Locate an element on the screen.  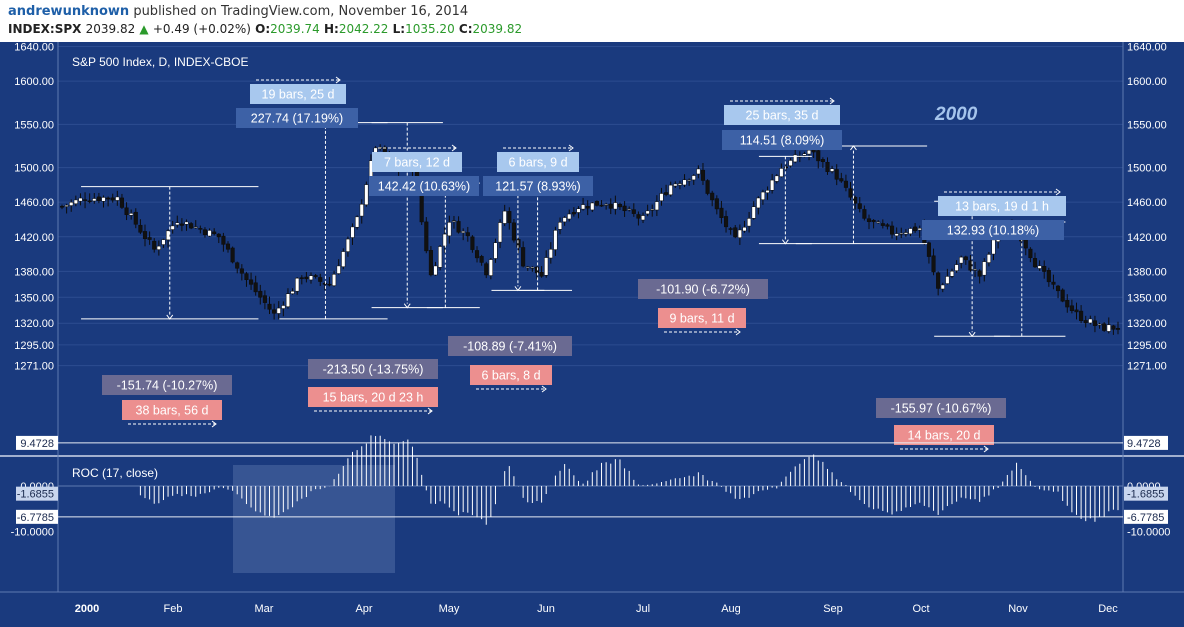
value-label: -151.74 (-10.27%) is located at coordinates (167, 386).